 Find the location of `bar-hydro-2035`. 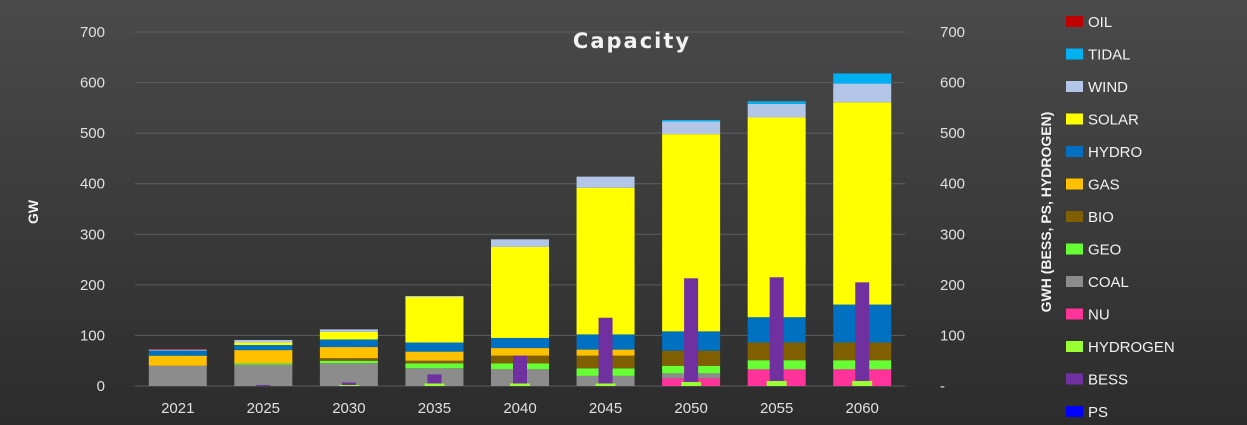

bar-hydro-2035 is located at coordinates (434, 347).